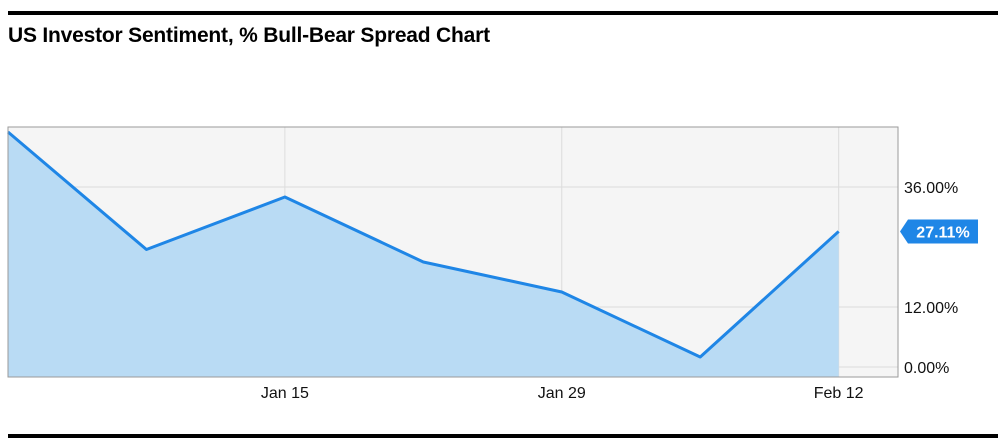 Image resolution: width=1002 pixels, height=447 pixels. I want to click on x-tick-label: Feb 12, so click(839, 393).